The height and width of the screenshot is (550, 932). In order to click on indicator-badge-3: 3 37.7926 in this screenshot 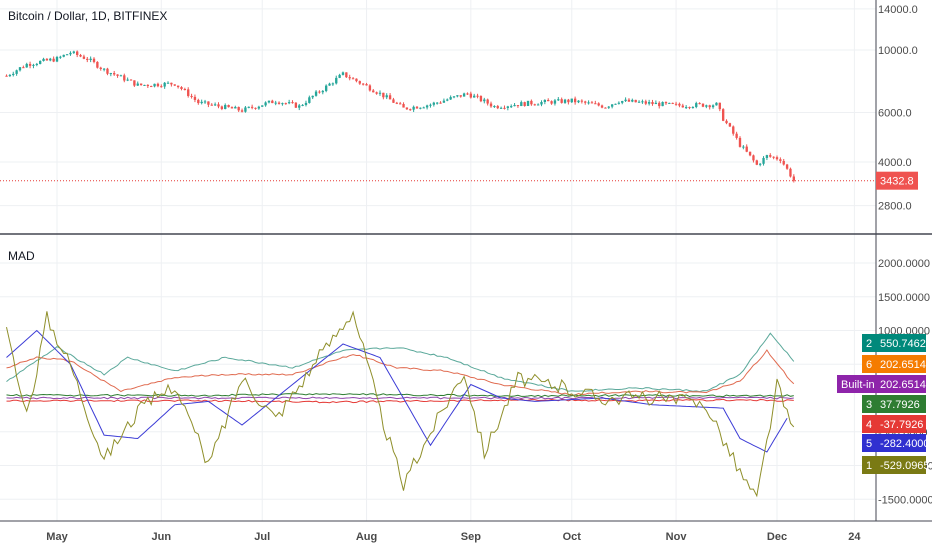, I will do `click(894, 404)`.